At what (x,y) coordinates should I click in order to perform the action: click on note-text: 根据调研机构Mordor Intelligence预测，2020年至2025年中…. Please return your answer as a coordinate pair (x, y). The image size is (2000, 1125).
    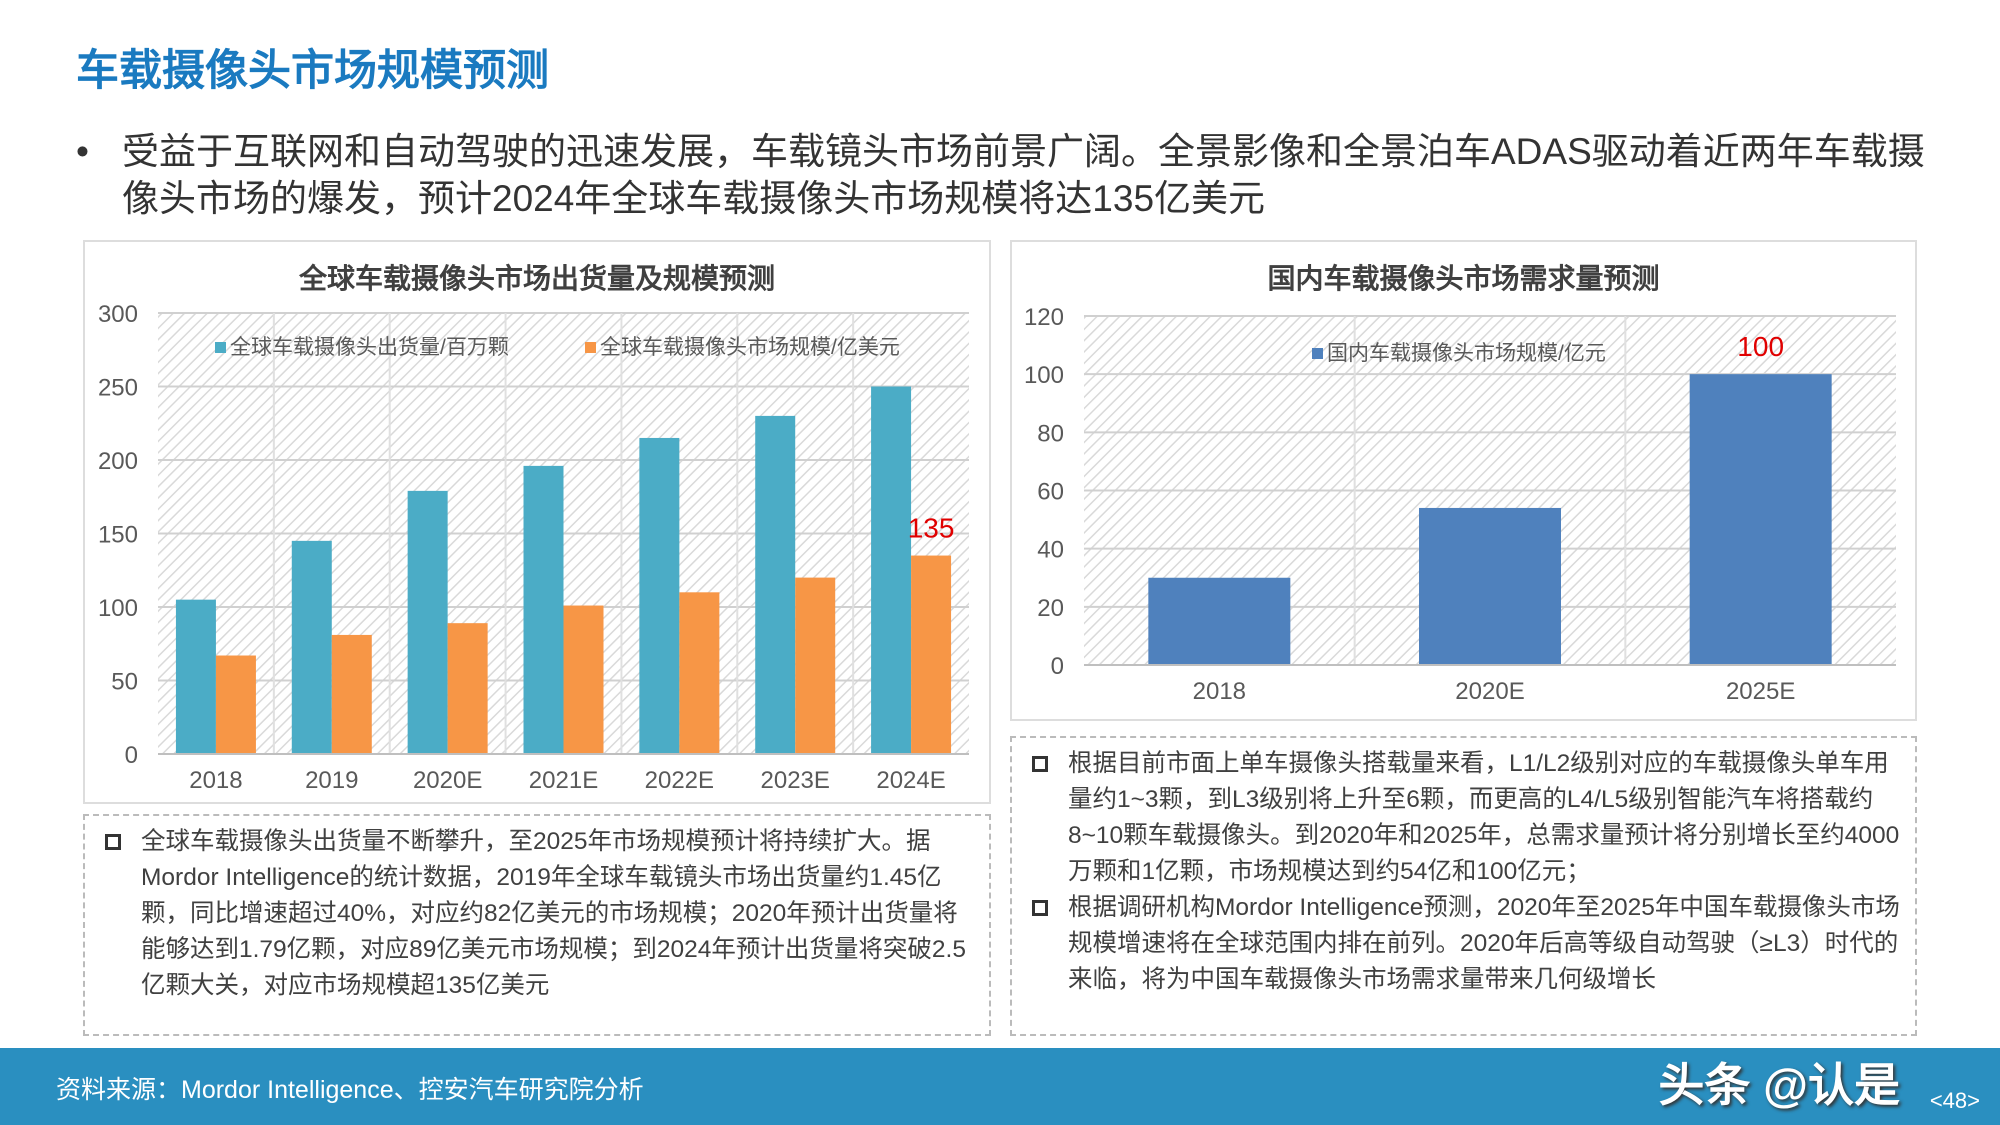
    Looking at the image, I should click on (1484, 943).